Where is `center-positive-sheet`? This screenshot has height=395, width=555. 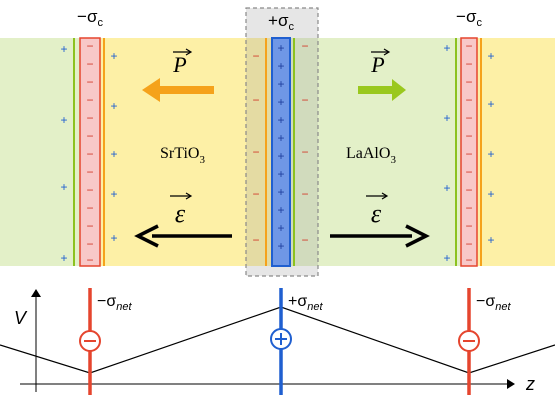
center-positive-sheet is located at coordinates (281, 152).